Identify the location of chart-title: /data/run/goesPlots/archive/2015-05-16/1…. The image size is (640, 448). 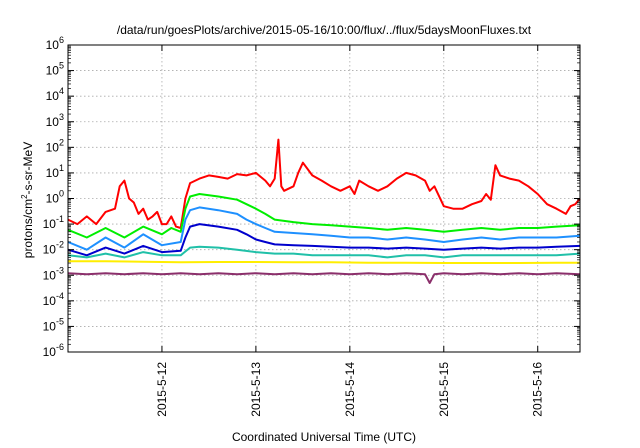
(324, 30).